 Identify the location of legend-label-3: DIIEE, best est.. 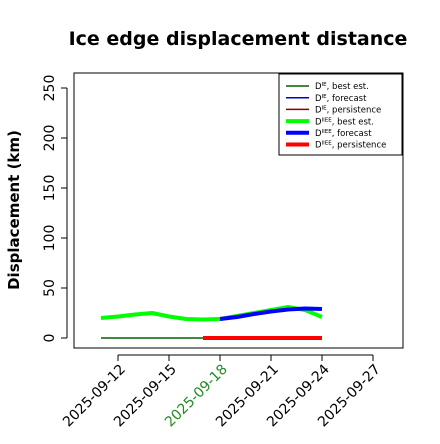
(344, 122).